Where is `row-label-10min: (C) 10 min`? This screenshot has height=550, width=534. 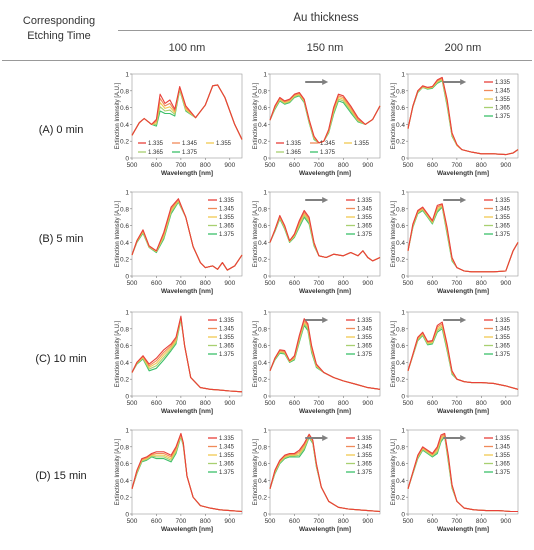 row-label-10min: (C) 10 min is located at coordinates (61, 359).